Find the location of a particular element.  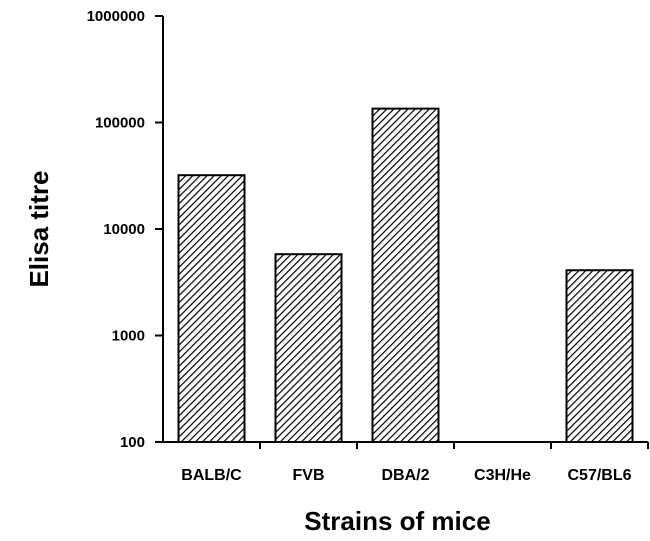

x-axis-title: Strains of mice is located at coordinates (397, 521).